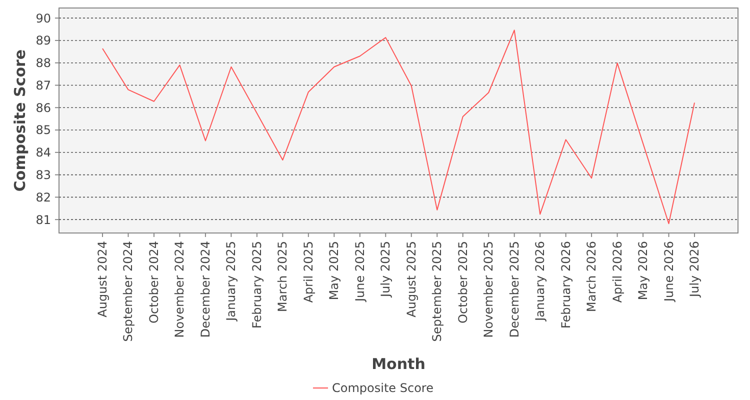 Image resolution: width=750 pixels, height=400 pixels. Describe the element at coordinates (591, 276) in the screenshot. I see `x-tick-label: March 2026` at that location.